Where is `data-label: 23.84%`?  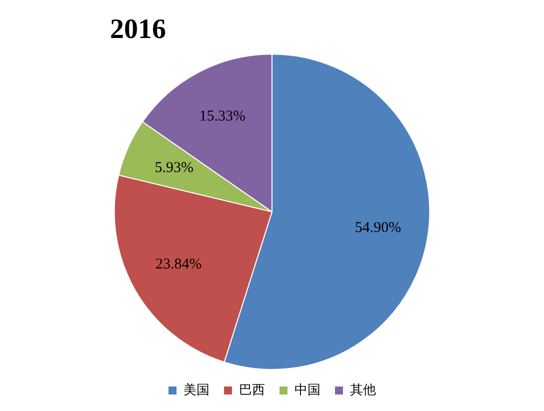 data-label: 23.84% is located at coordinates (178, 264).